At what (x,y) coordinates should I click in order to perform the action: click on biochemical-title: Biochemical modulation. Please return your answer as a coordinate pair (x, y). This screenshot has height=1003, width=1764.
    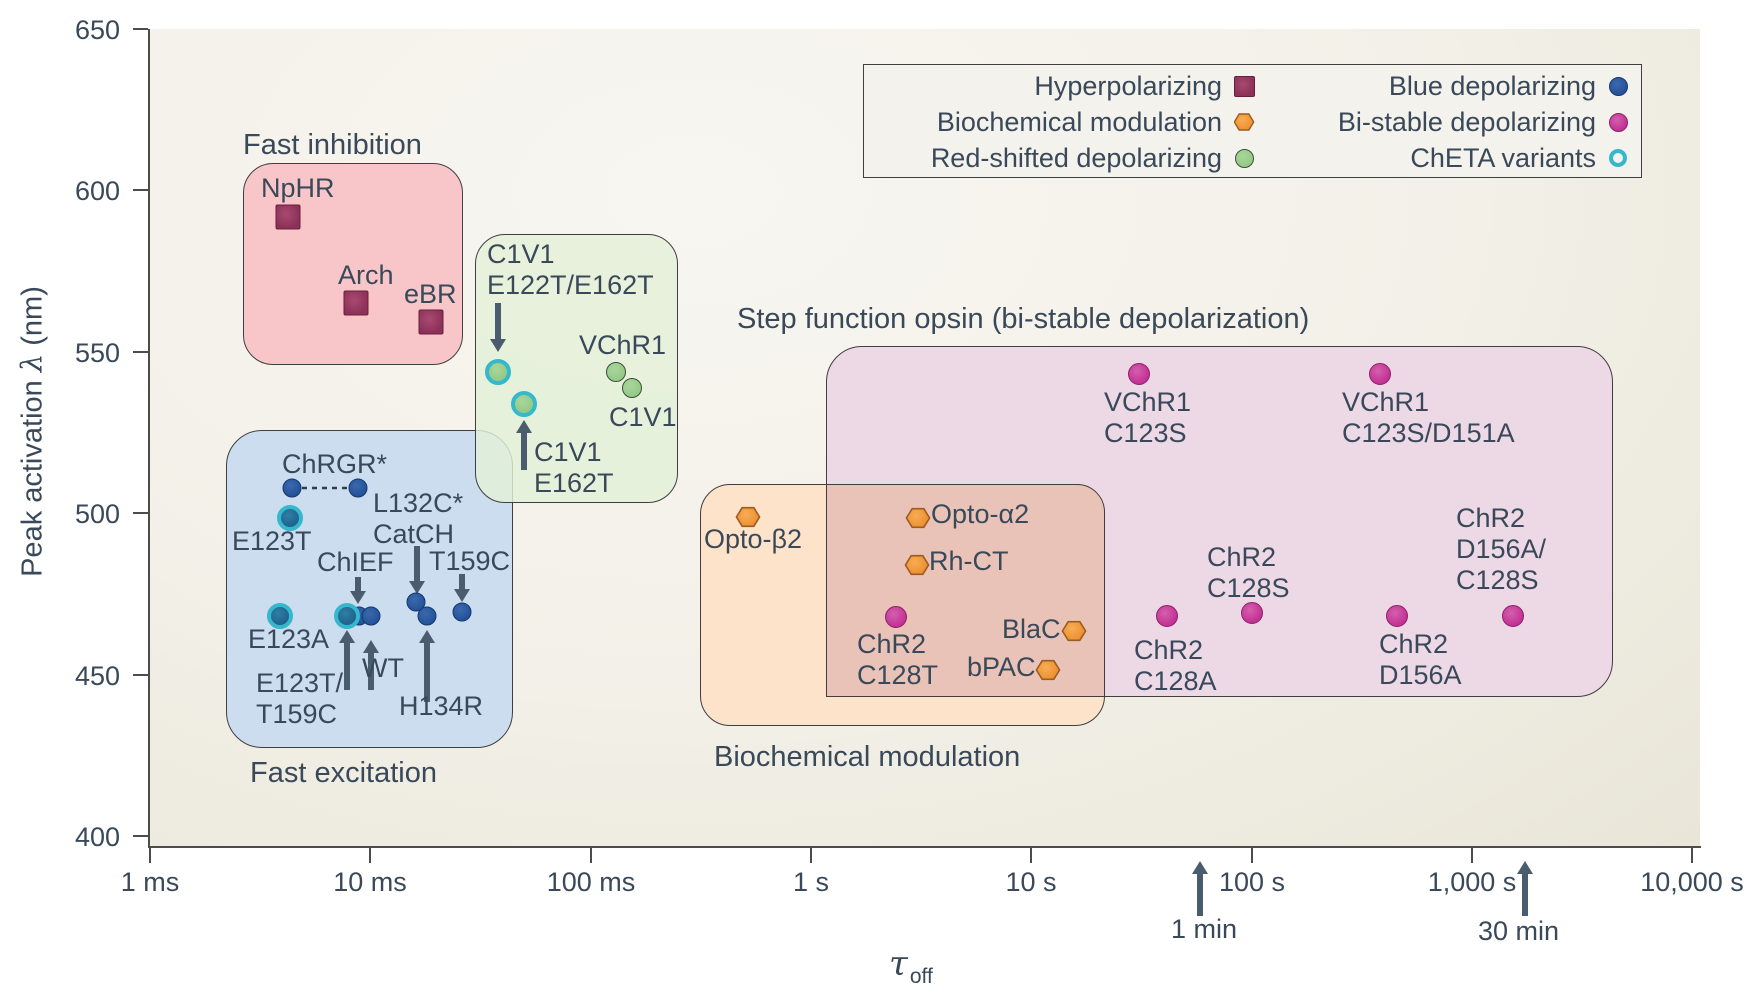
    Looking at the image, I should click on (867, 757).